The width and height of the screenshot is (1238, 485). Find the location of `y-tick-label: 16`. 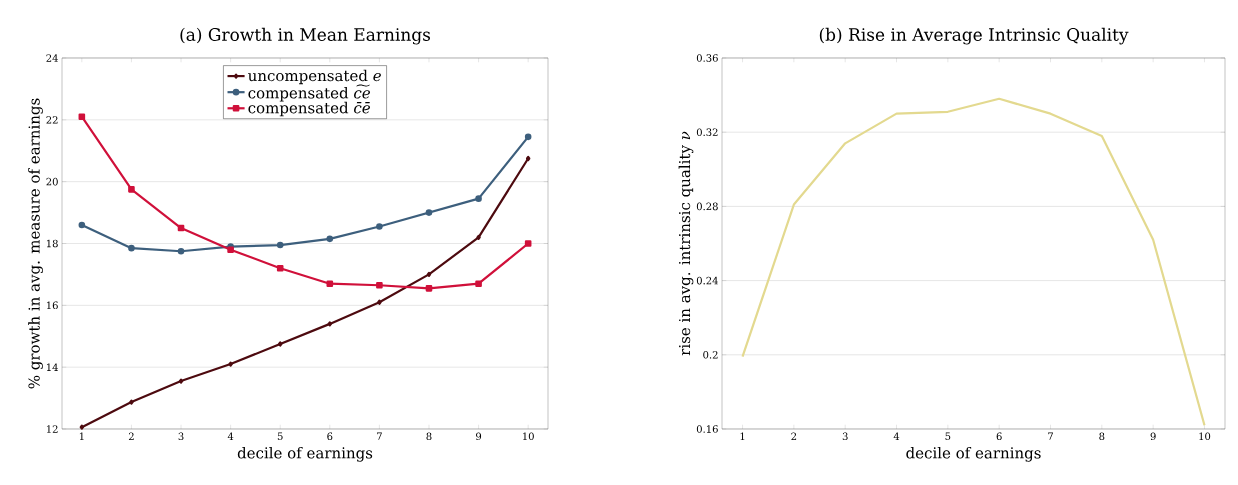

y-tick-label: 16 is located at coordinates (52, 305).